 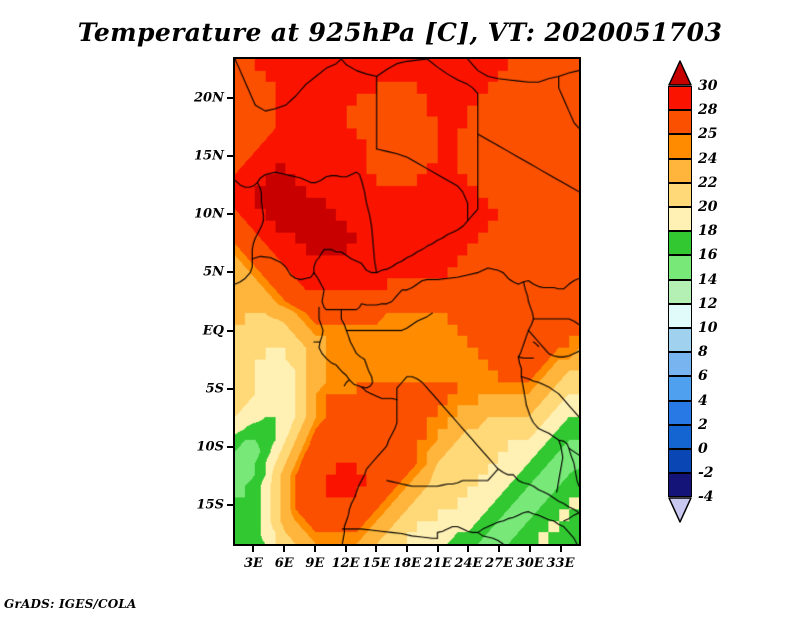 I want to click on latitude-tick-label: 10N, so click(x=209, y=214).